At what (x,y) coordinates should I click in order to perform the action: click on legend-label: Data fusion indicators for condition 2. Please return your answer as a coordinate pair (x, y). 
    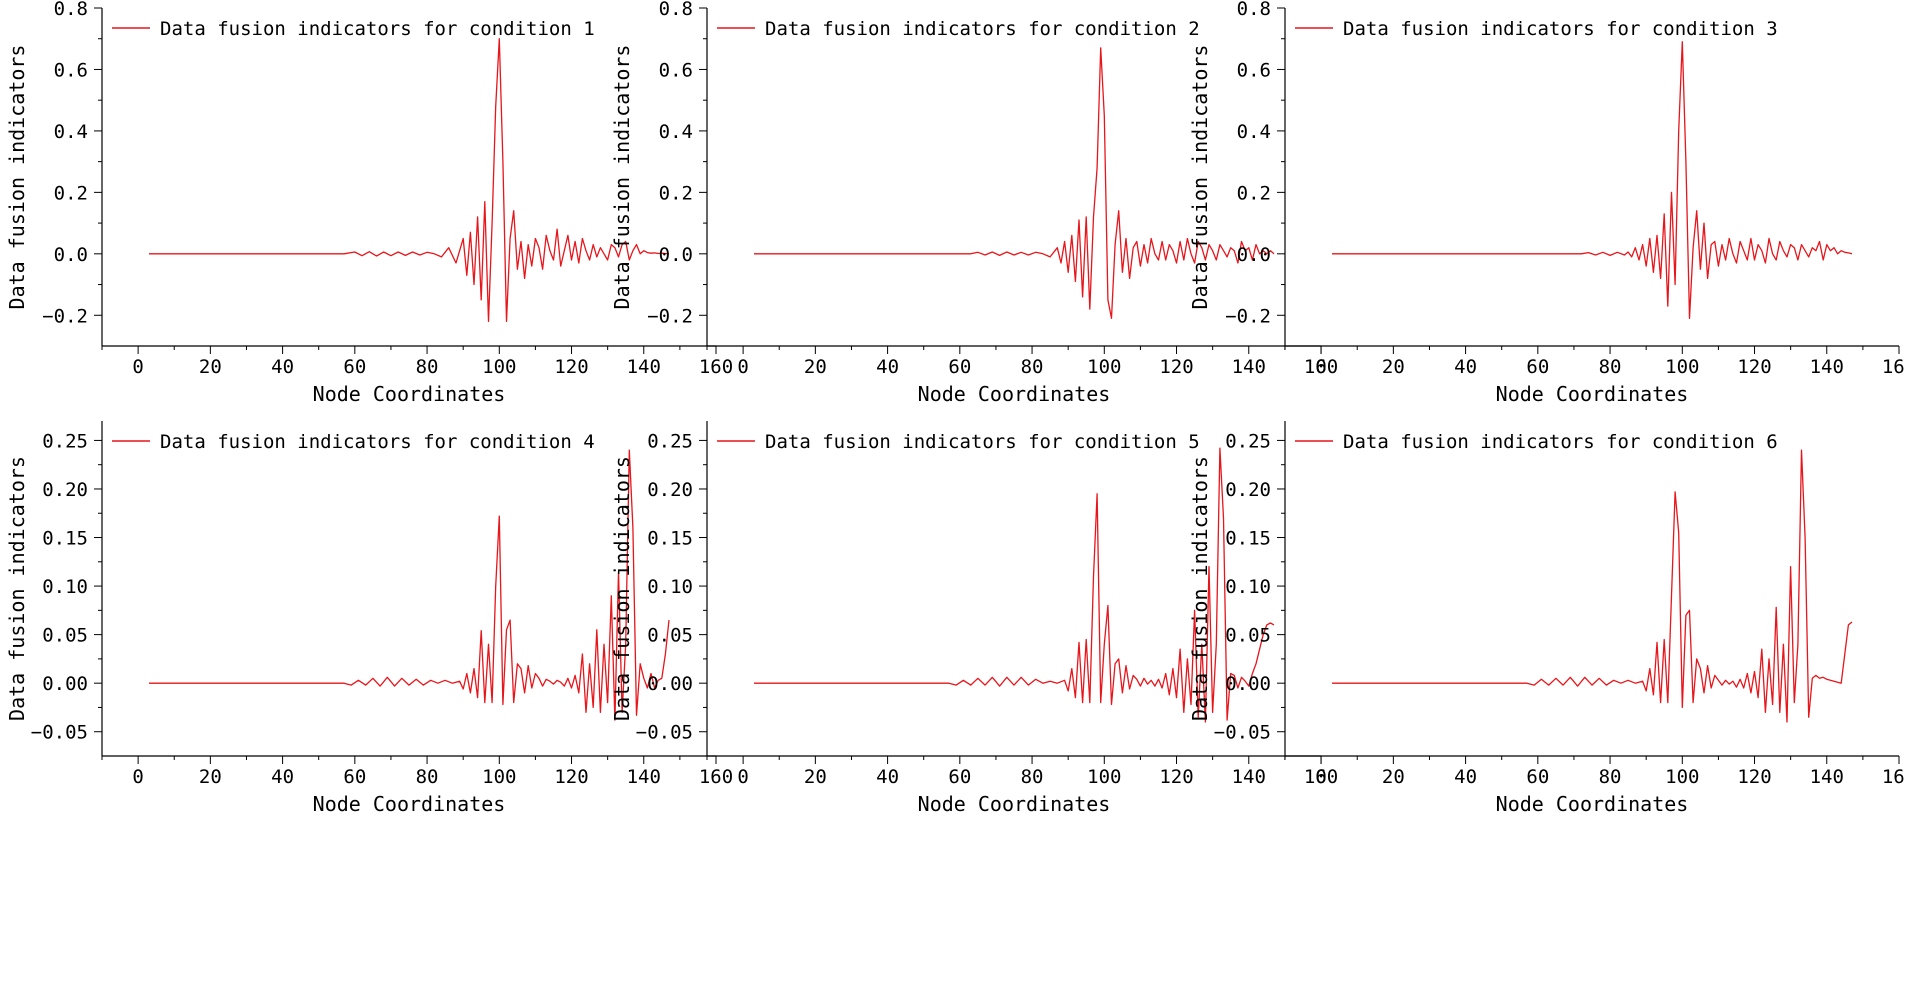
    Looking at the image, I should click on (982, 29).